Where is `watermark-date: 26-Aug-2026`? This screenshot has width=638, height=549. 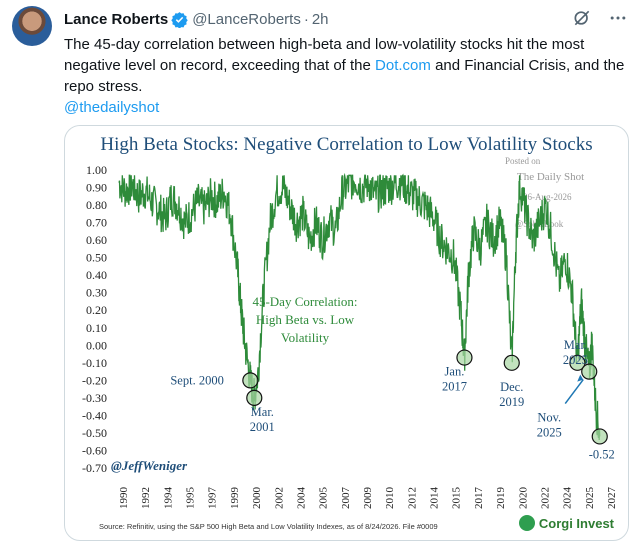
watermark-date: 26-Aug-2026 is located at coordinates (547, 197).